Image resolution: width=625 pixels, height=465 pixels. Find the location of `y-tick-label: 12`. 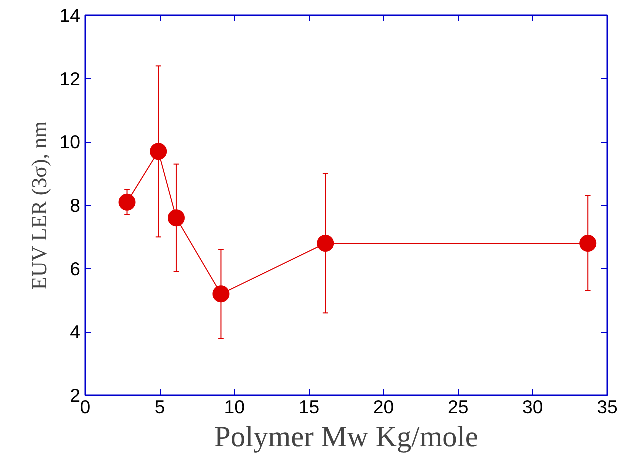

y-tick-label: 12 is located at coordinates (70, 79).